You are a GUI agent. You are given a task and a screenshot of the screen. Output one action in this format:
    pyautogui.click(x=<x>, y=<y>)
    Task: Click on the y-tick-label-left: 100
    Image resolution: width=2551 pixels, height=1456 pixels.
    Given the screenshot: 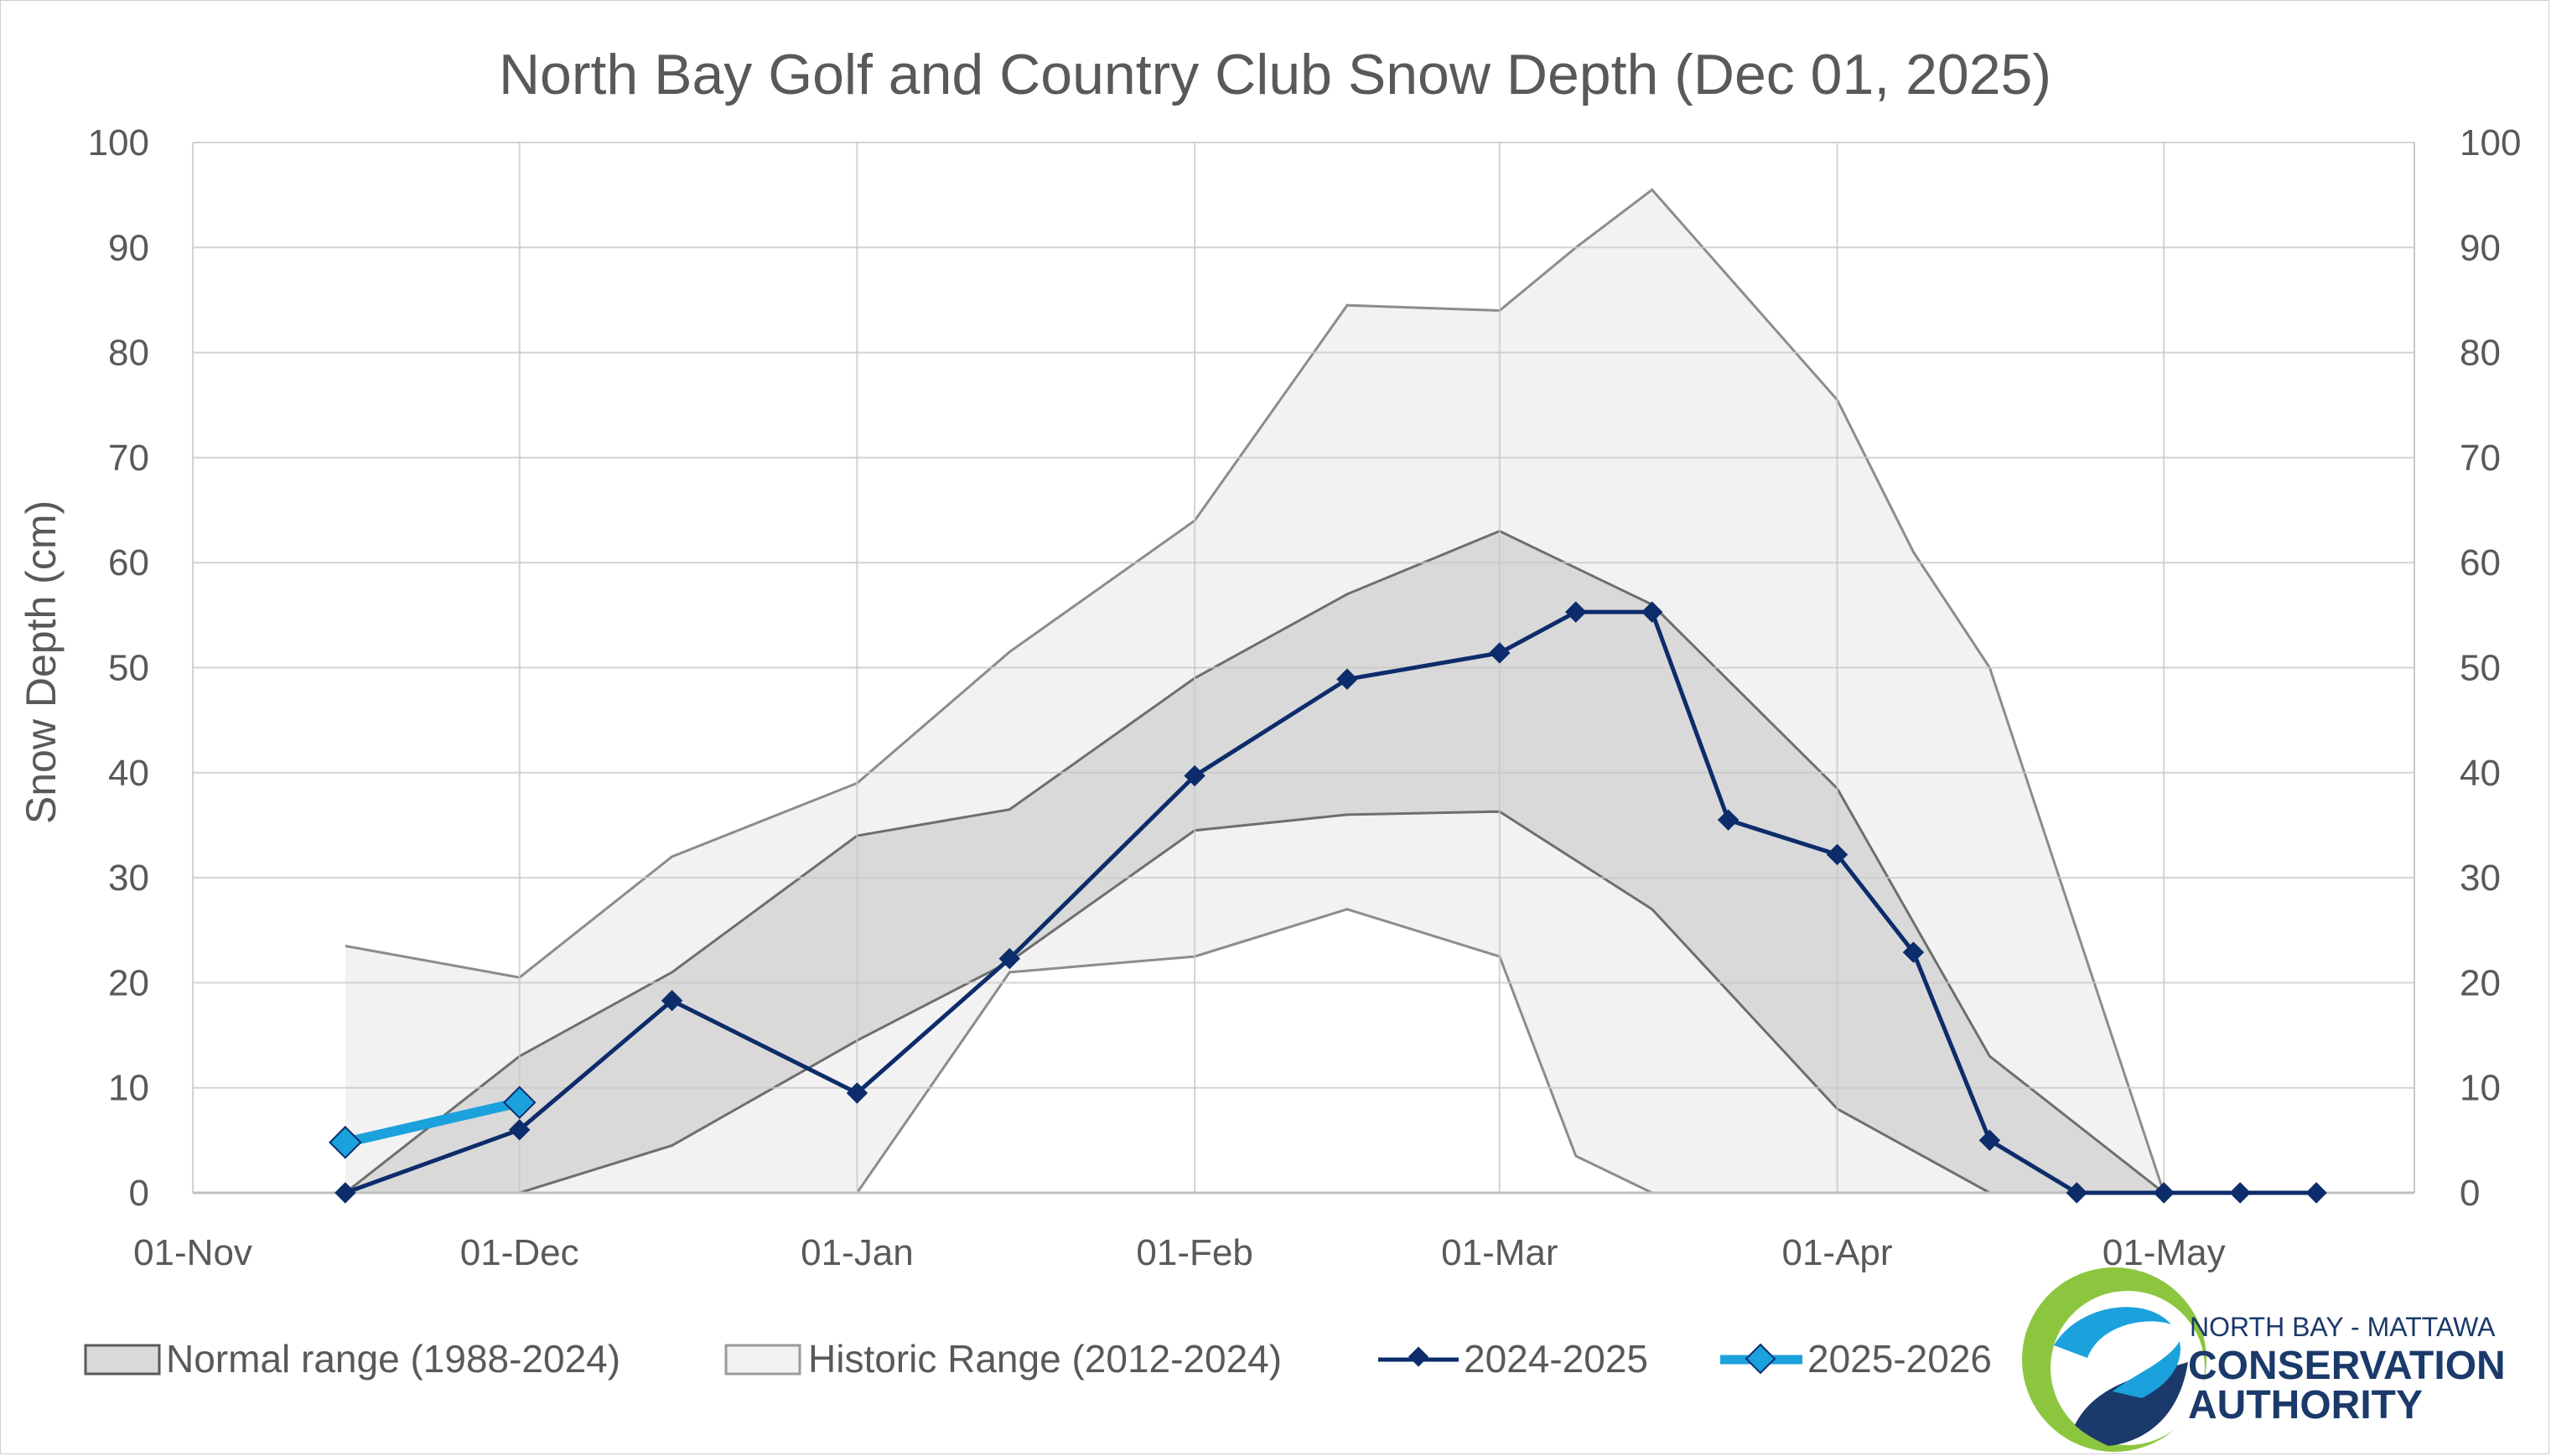 What is the action you would take?
    pyautogui.click(x=118, y=142)
    